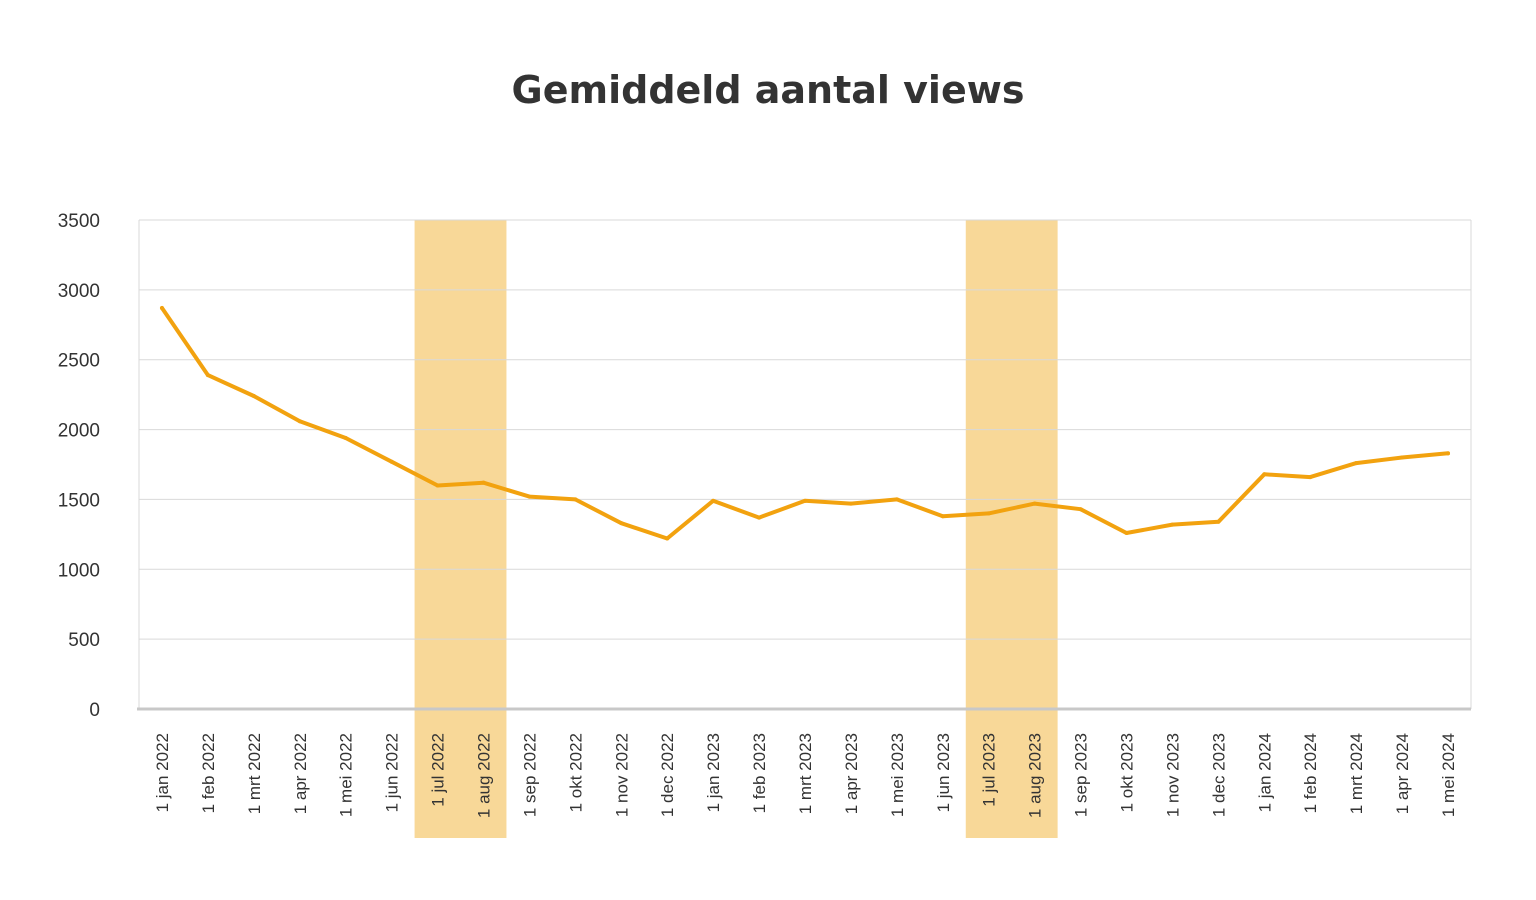 The width and height of the screenshot is (1536, 900). I want to click on x-tick-label: 1 okt 2022, so click(575, 772).